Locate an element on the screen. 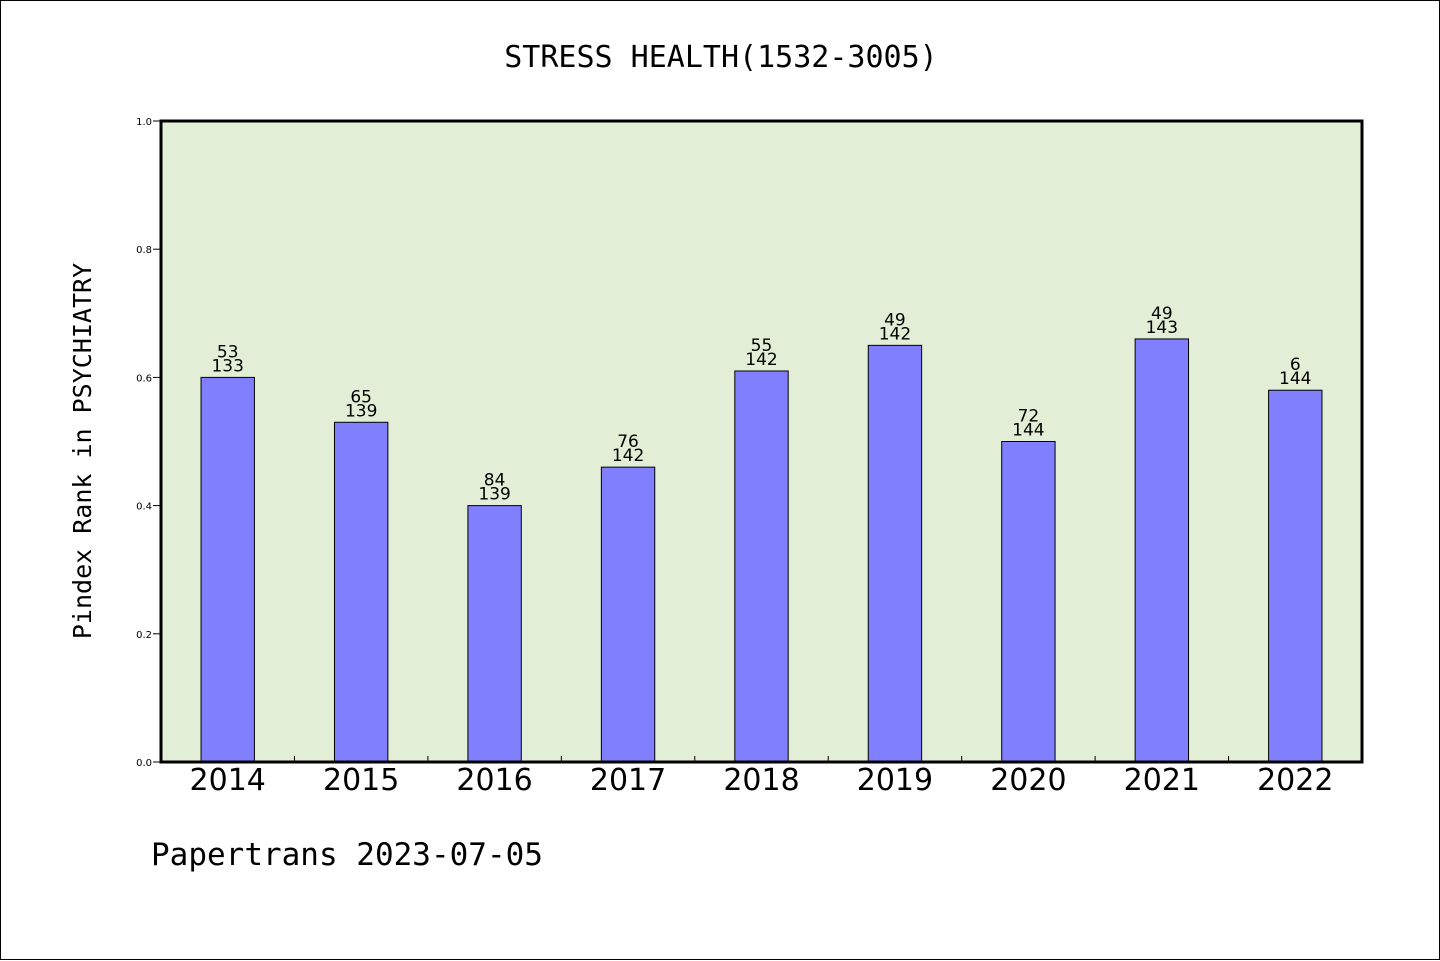  y-tick-label: 1.0 is located at coordinates (144, 122).